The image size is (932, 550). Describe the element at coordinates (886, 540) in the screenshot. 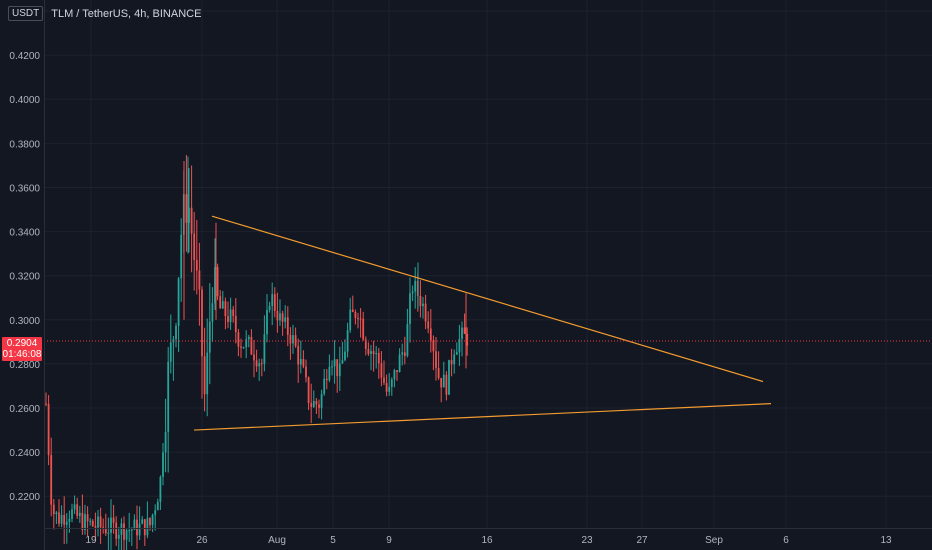

I see `x-tick-label: 13` at that location.